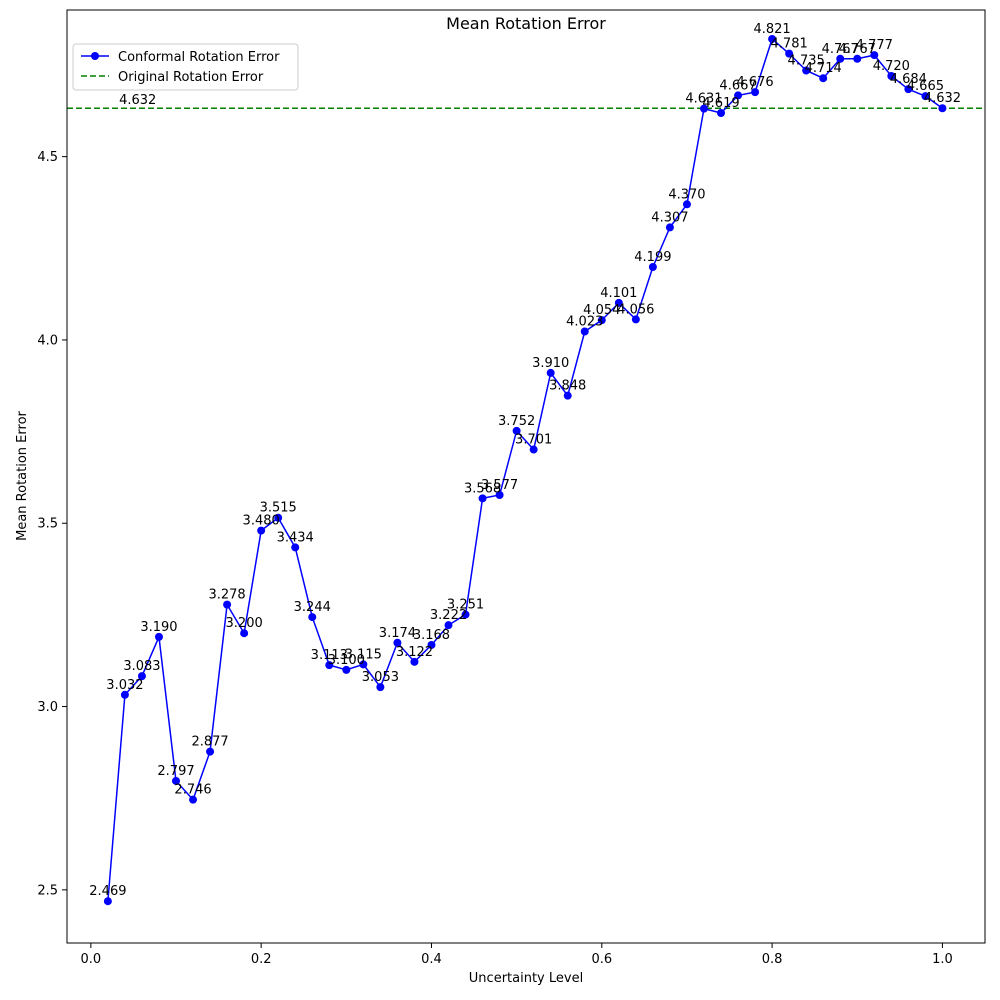 The height and width of the screenshot is (1000, 1000). What do you see at coordinates (533, 440) in the screenshot?
I see `data-label: 3.701` at bounding box center [533, 440].